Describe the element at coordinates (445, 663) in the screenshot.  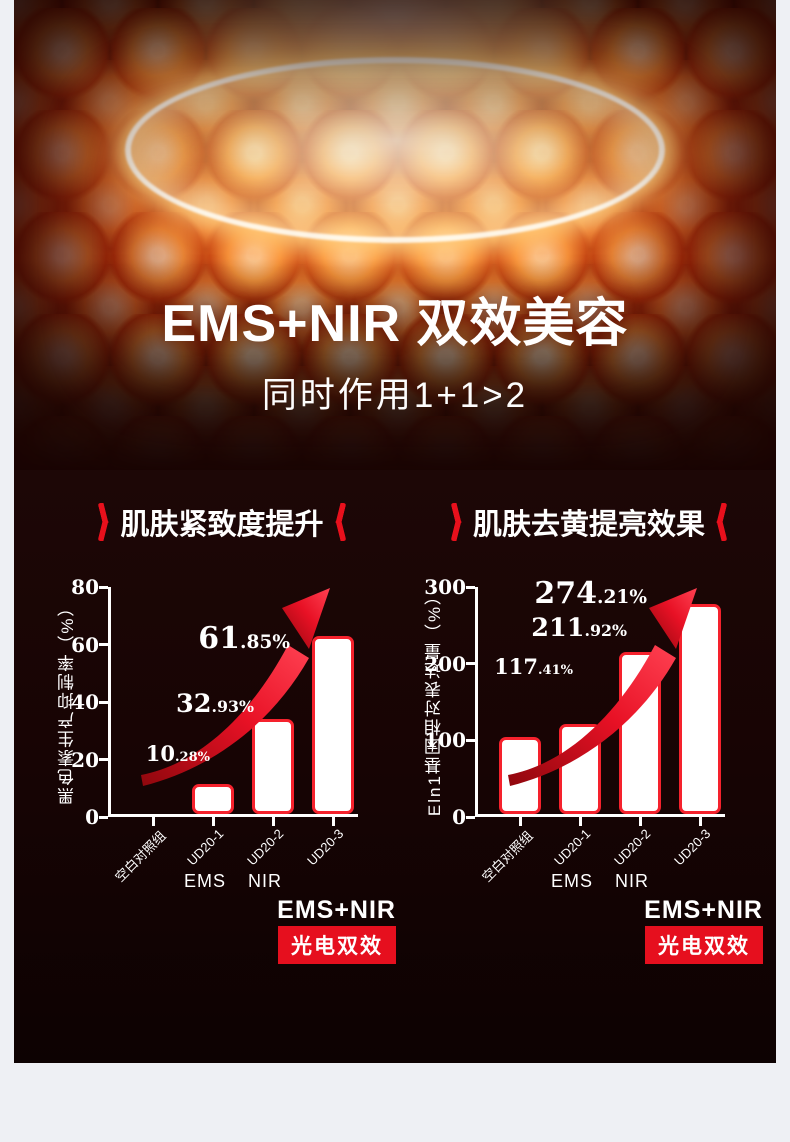
I see `y-tick-label: 200` at that location.